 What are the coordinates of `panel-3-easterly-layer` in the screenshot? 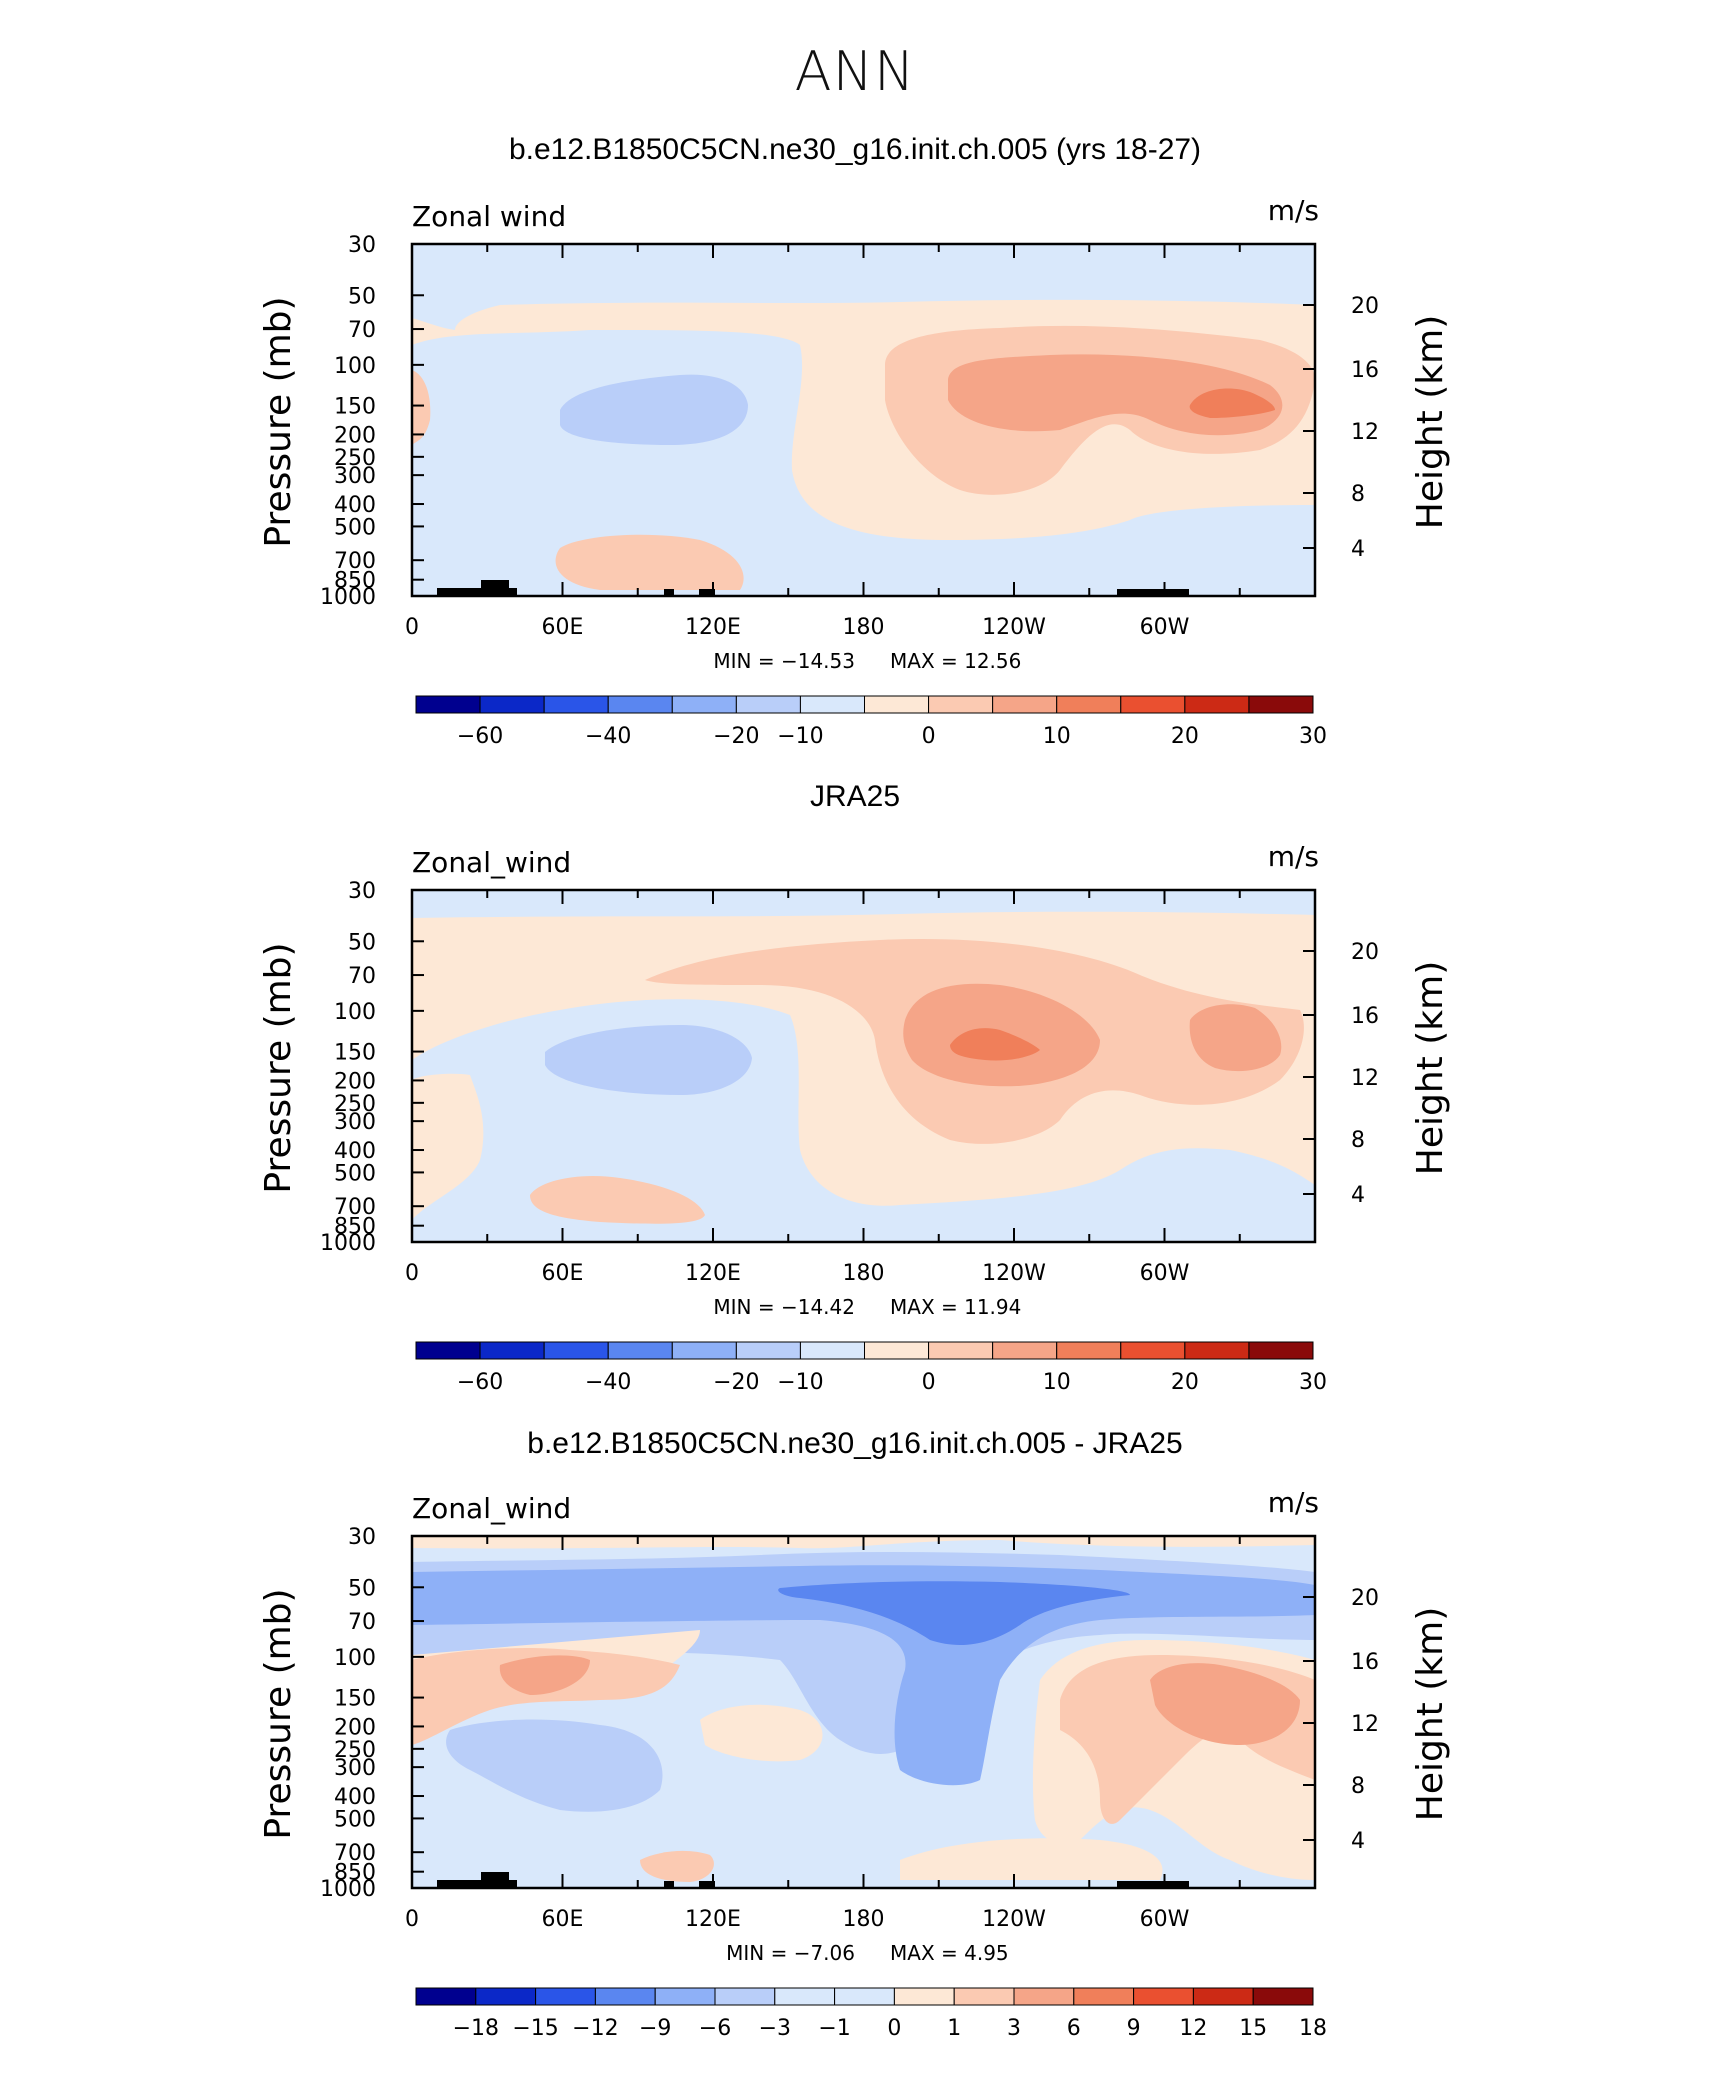 It's located at (863, 1675).